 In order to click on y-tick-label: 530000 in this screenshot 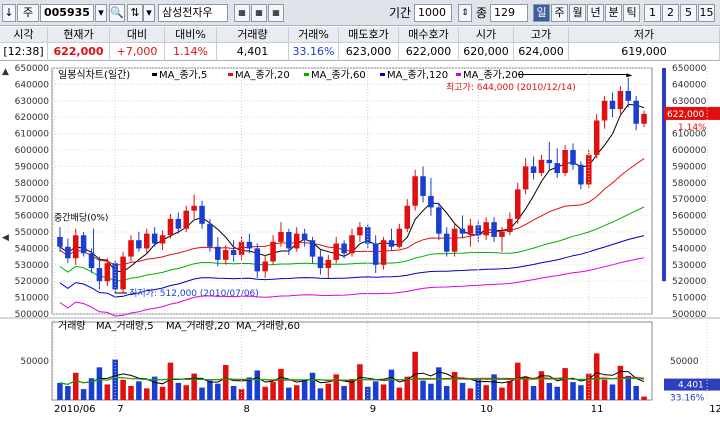, I will do `click(32, 266)`.